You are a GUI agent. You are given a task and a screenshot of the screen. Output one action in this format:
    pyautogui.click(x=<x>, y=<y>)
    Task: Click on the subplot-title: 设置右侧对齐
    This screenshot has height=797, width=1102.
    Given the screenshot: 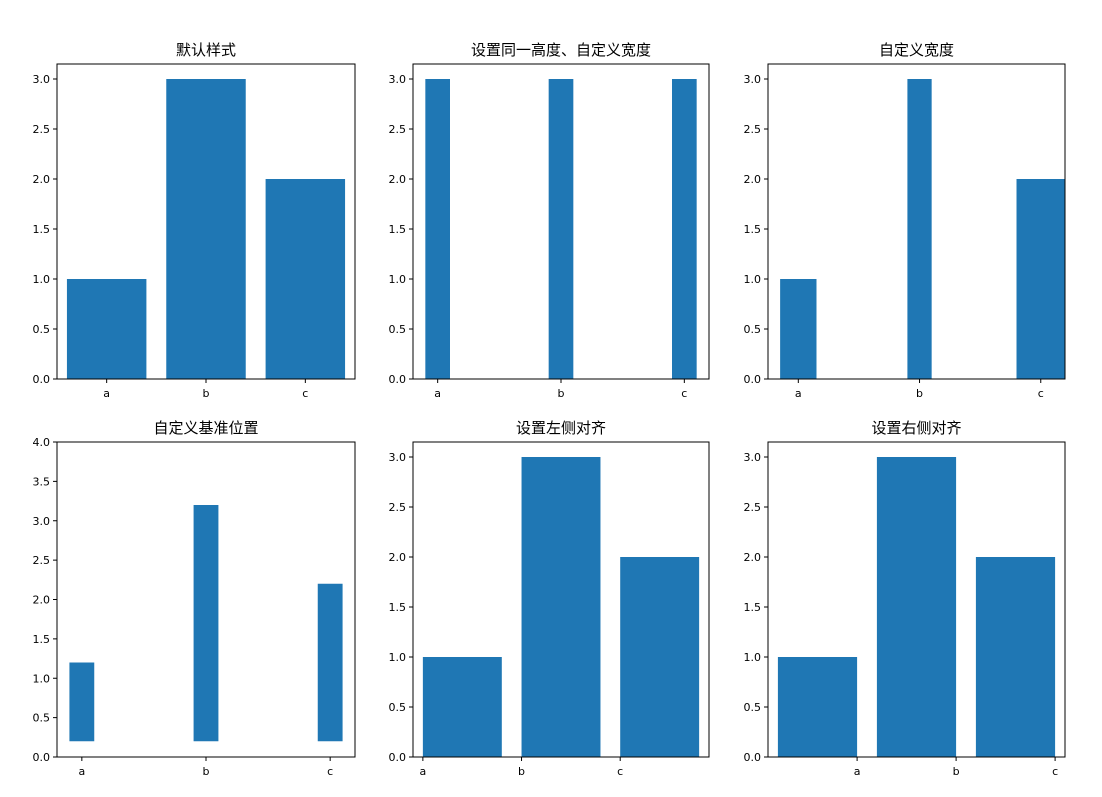 What is the action you would take?
    pyautogui.click(x=916, y=428)
    